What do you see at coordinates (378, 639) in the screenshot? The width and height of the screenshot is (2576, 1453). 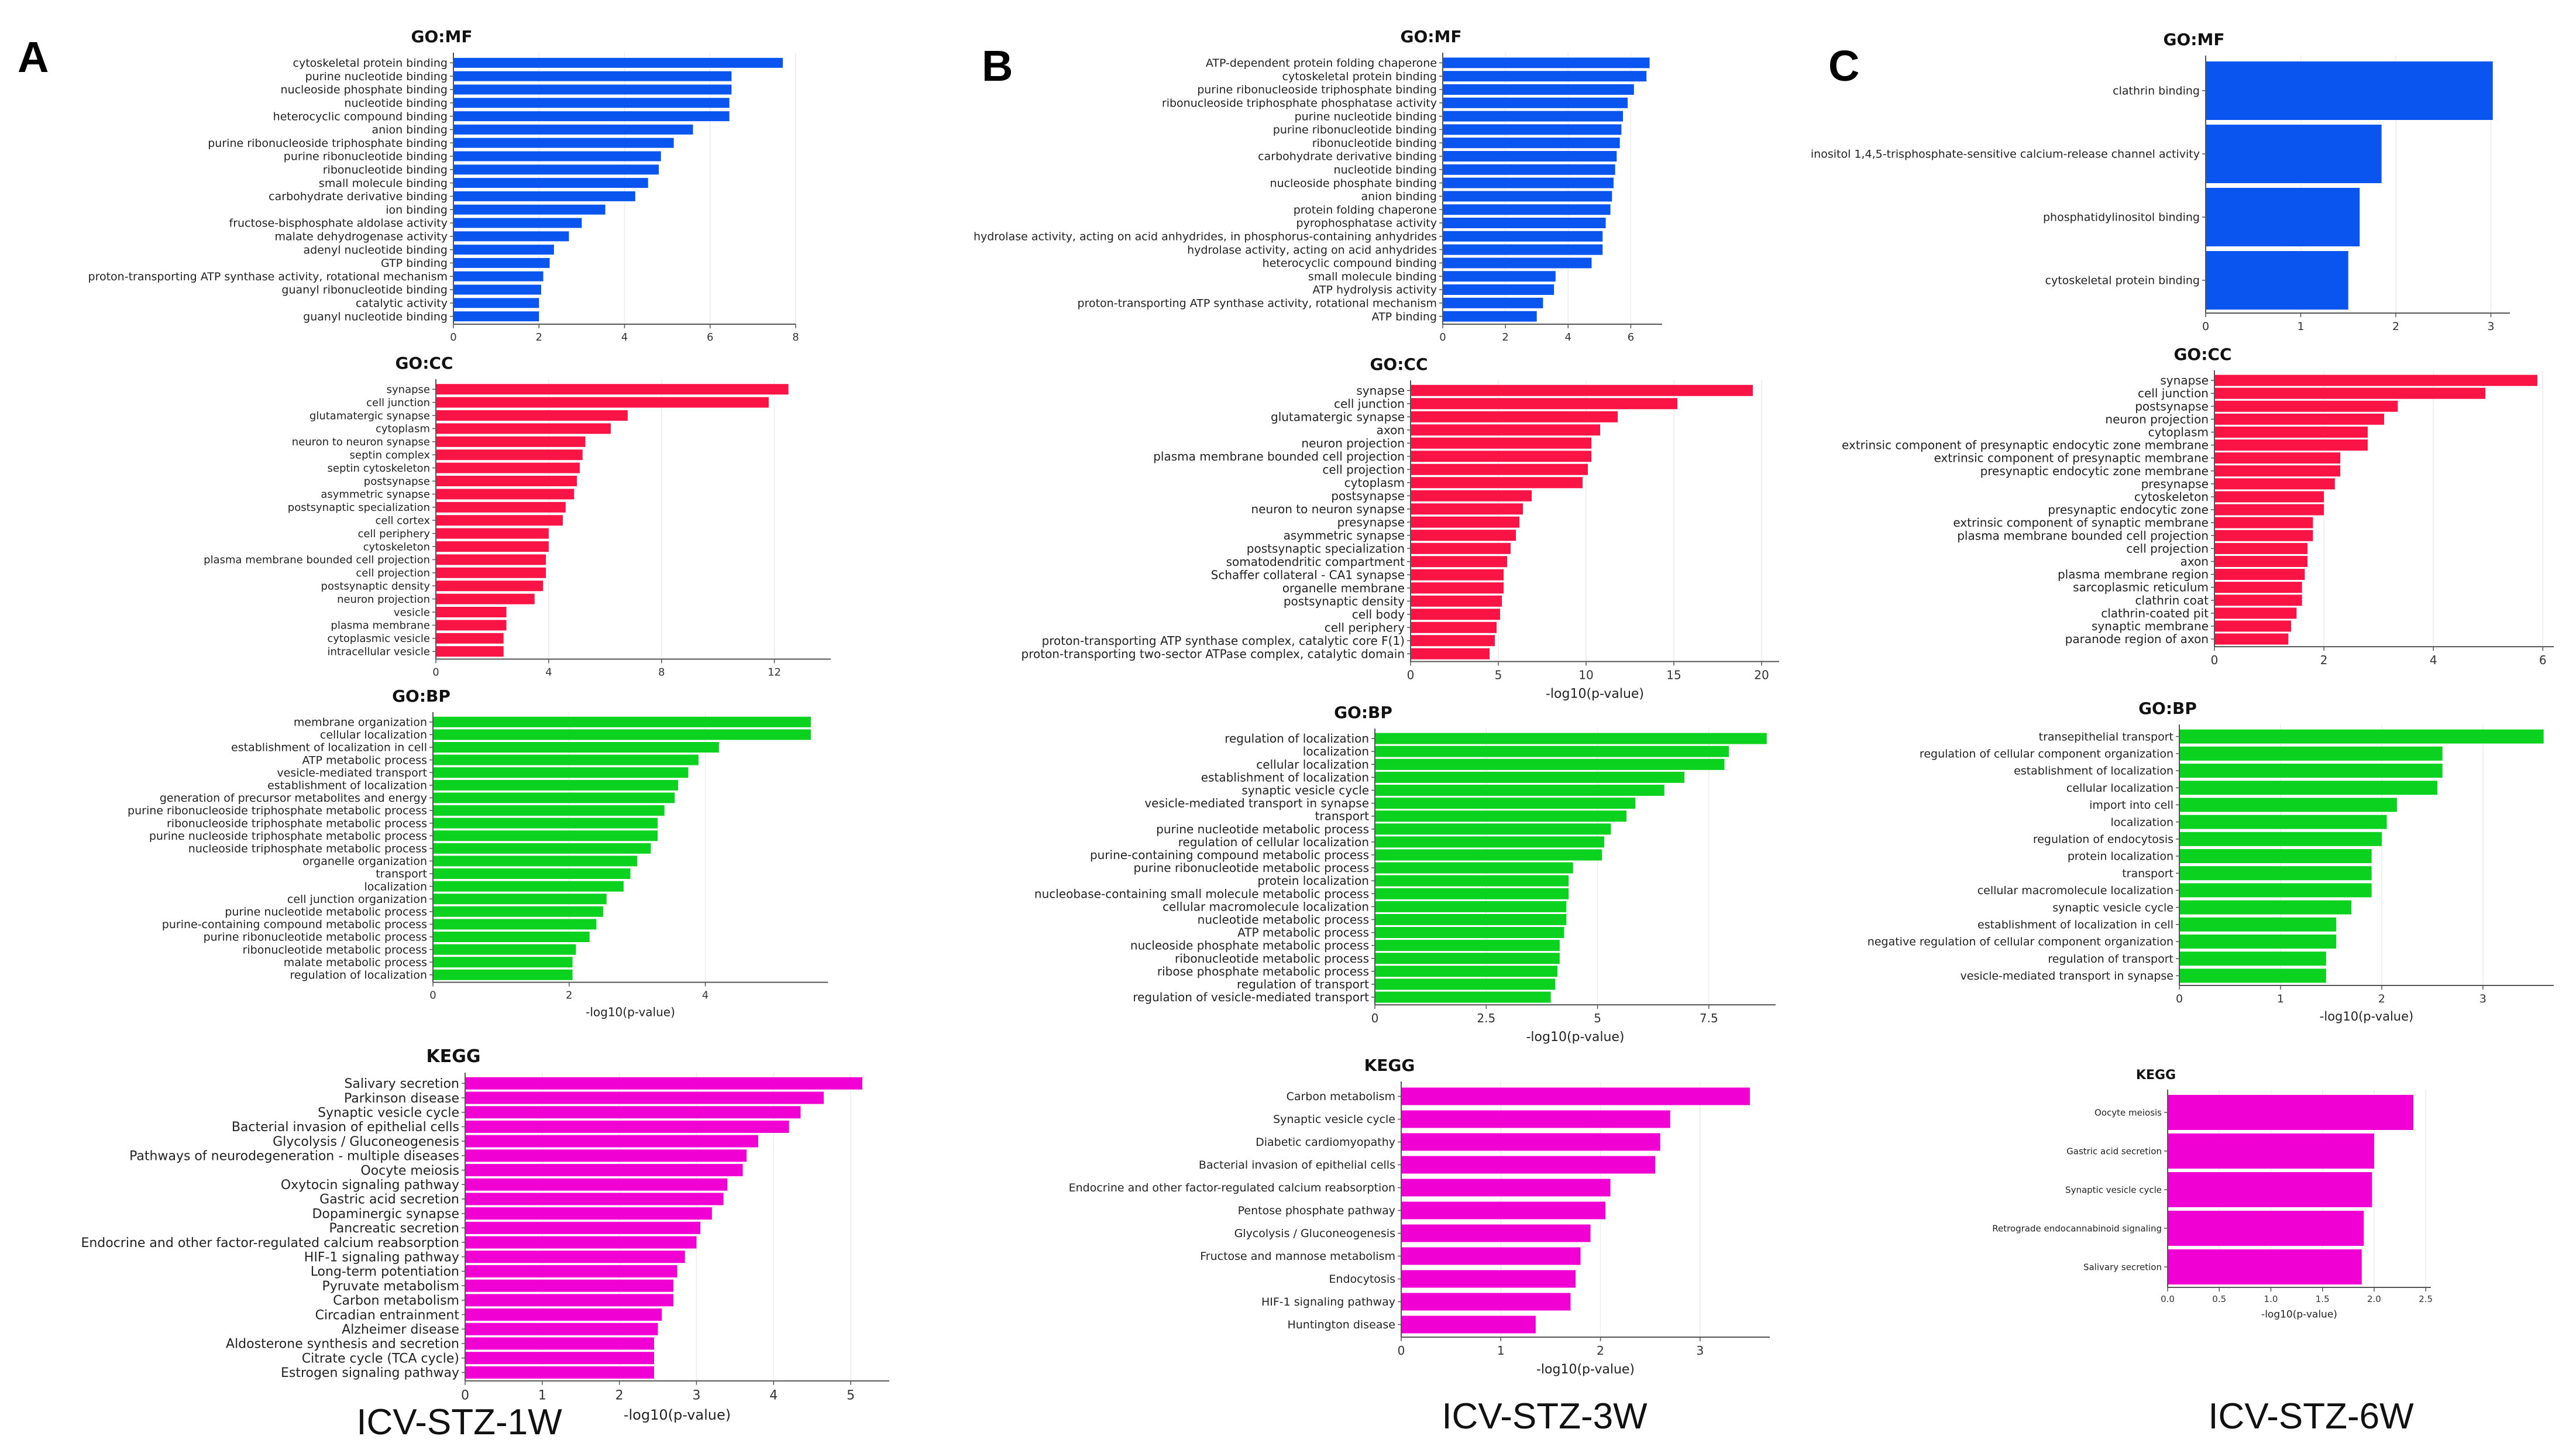 I see `category-label: cytoplasmic vesicle` at bounding box center [378, 639].